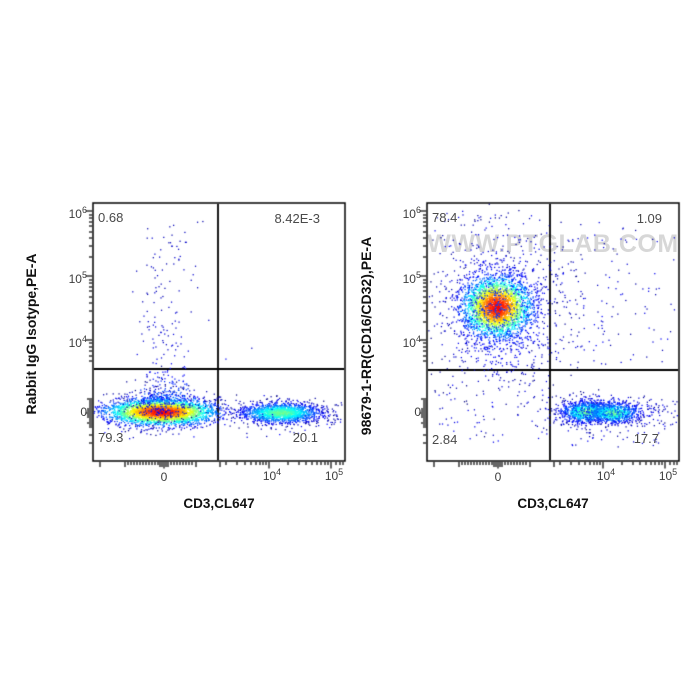  Describe the element at coordinates (219, 503) in the screenshot. I see `x-axis-label-left-panel: CD3,CL647` at that location.